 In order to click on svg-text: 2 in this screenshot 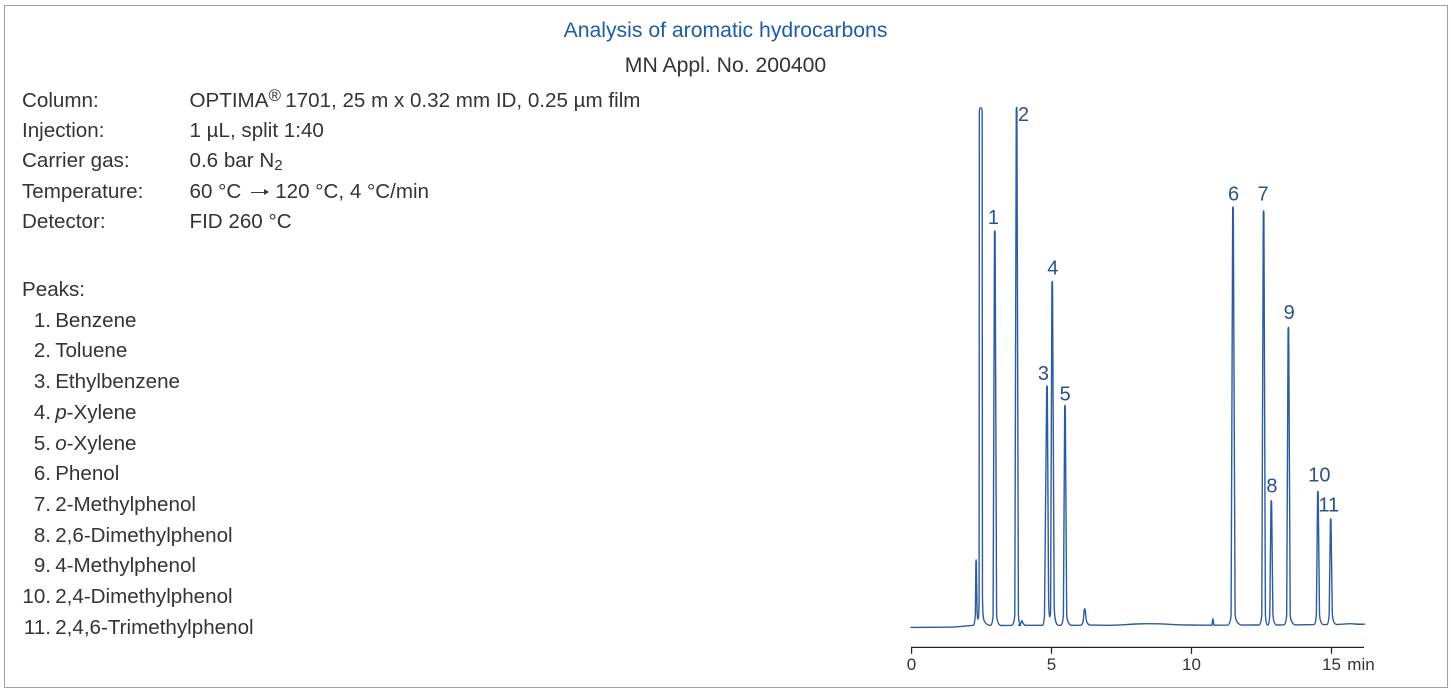, I will do `click(1023, 115)`.